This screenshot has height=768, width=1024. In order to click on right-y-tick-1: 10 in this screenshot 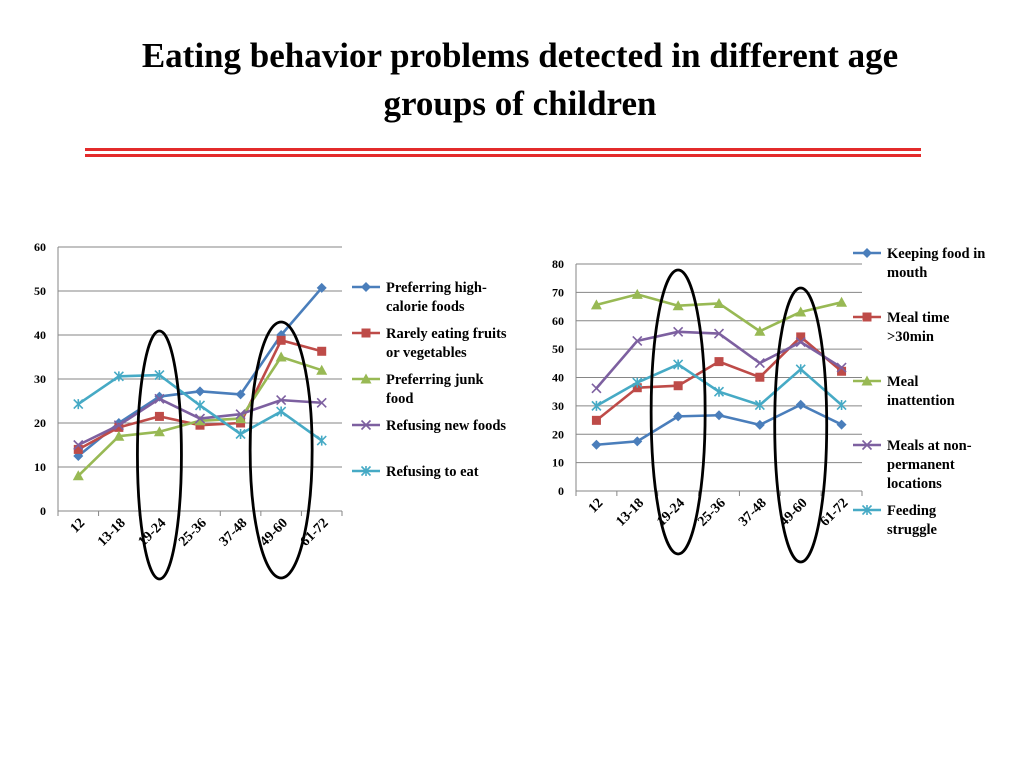, I will do `click(558, 463)`.